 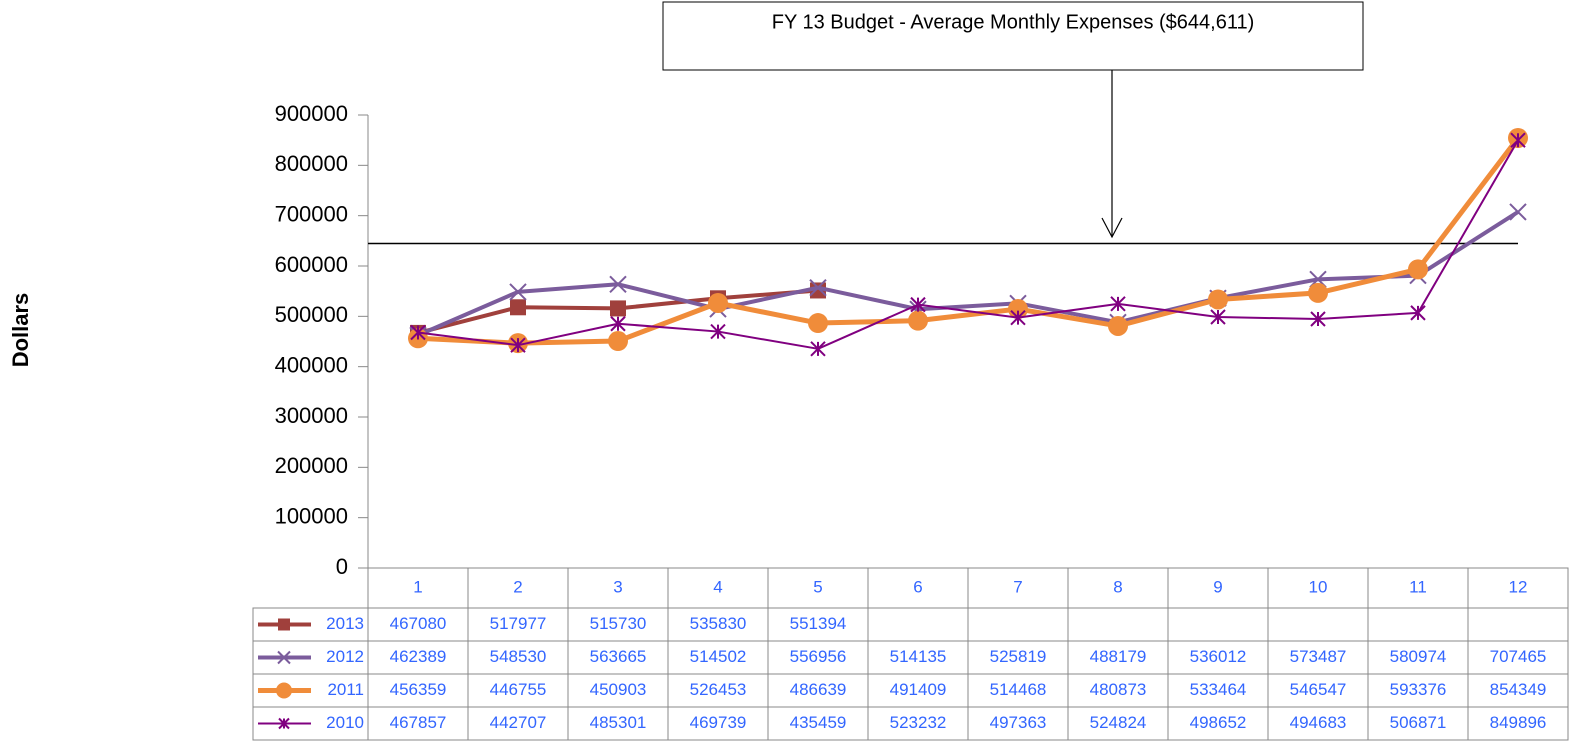 What do you see at coordinates (1318, 722) in the screenshot?
I see `table-value: 494683` at bounding box center [1318, 722].